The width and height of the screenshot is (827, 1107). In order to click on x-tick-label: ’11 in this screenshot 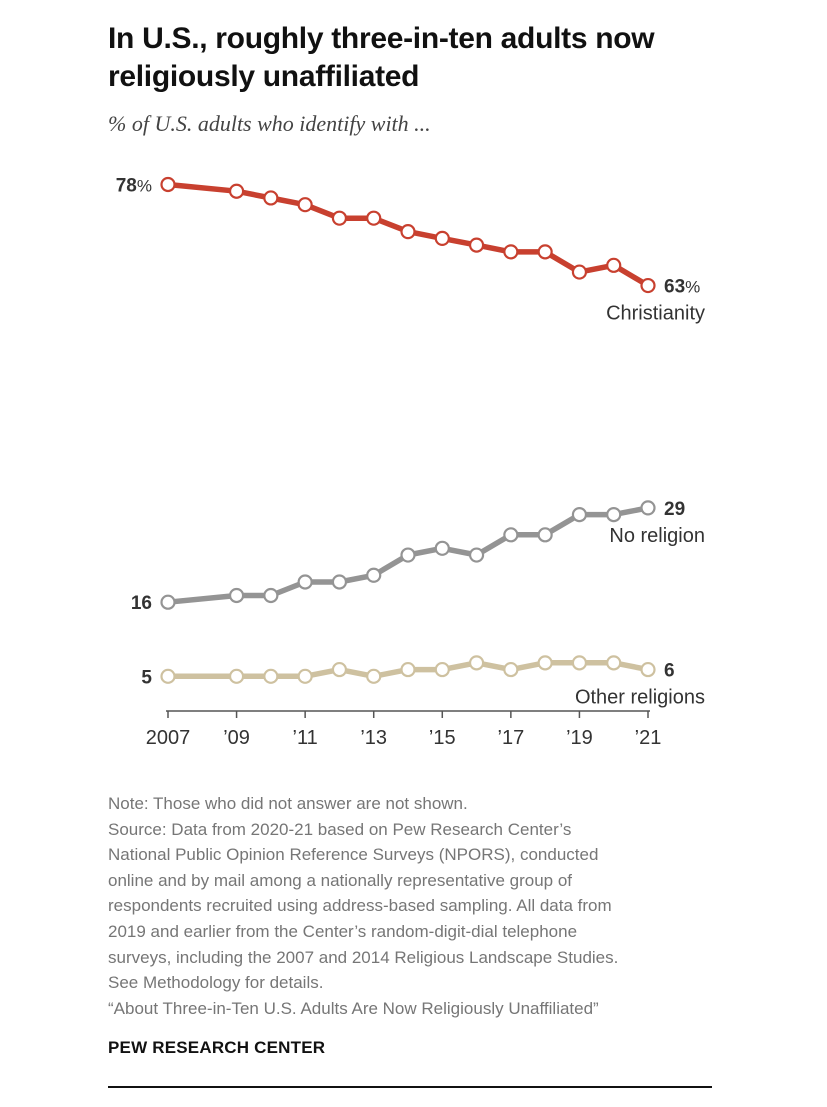, I will do `click(305, 738)`.